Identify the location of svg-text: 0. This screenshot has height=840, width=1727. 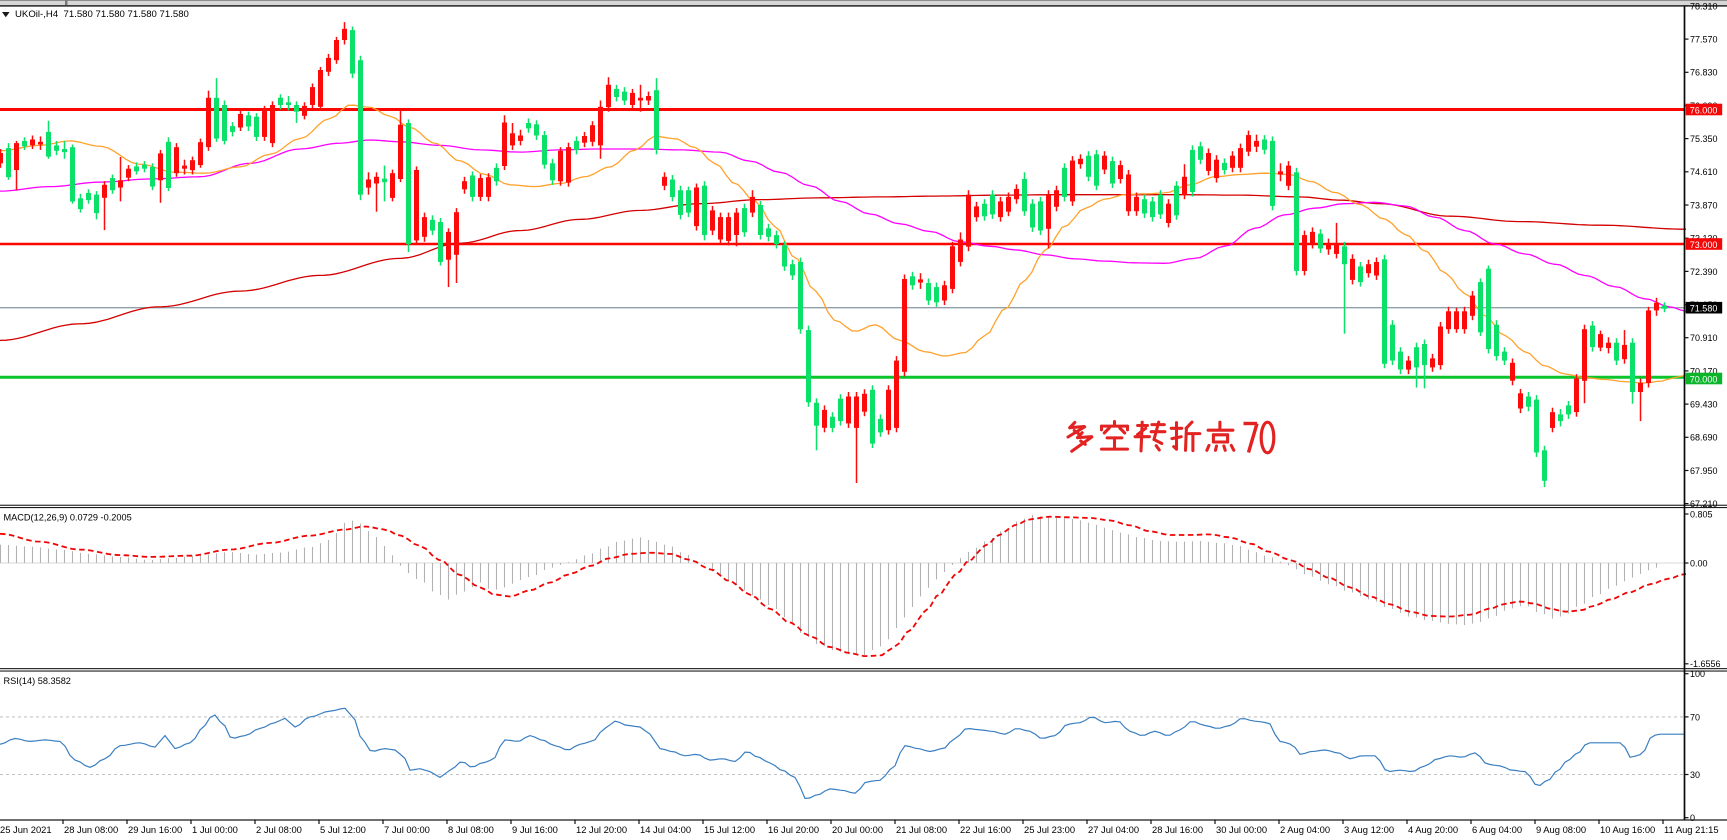
(1692, 818).